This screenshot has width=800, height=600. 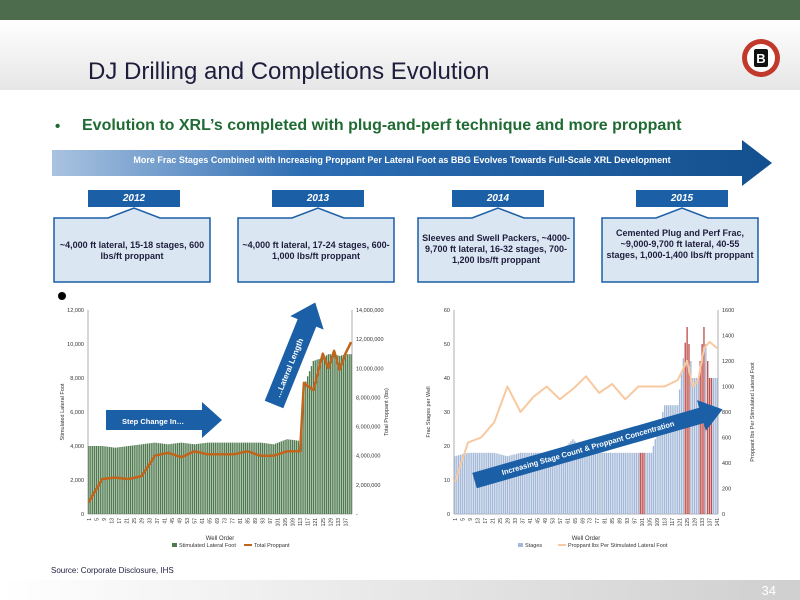 What do you see at coordinates (448, 515) in the screenshot?
I see `y-tick-label: 0` at bounding box center [448, 515].